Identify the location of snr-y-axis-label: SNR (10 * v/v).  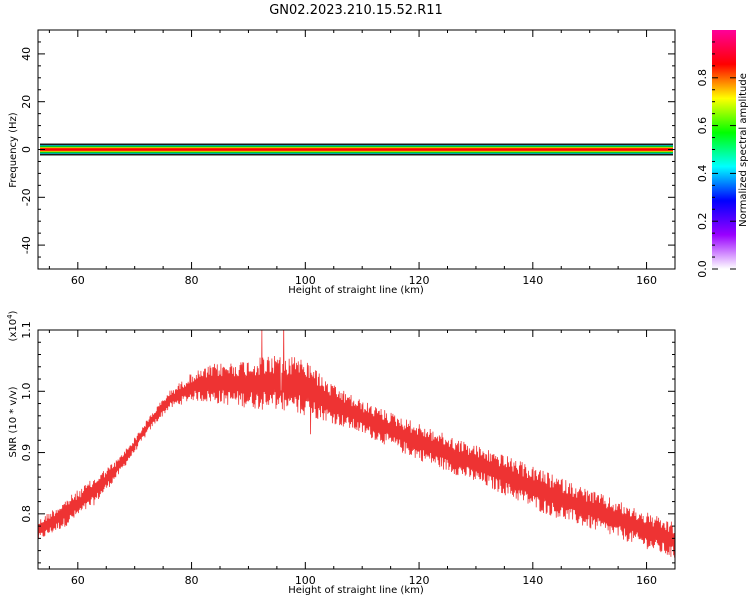
(13, 421).